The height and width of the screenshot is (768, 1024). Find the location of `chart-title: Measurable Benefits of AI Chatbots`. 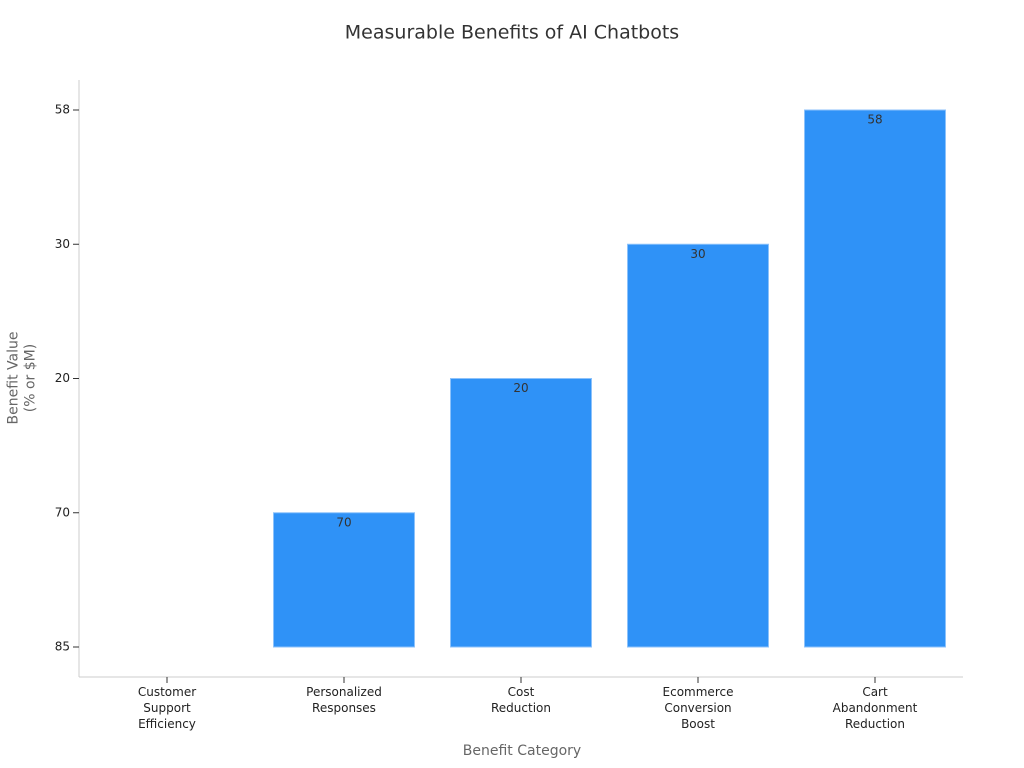

chart-title: Measurable Benefits of AI Chatbots is located at coordinates (512, 33).